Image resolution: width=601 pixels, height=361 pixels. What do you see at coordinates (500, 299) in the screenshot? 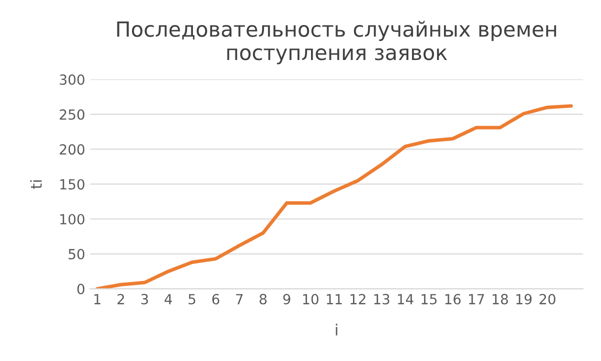
I see `x-tick-label: 18` at bounding box center [500, 299].